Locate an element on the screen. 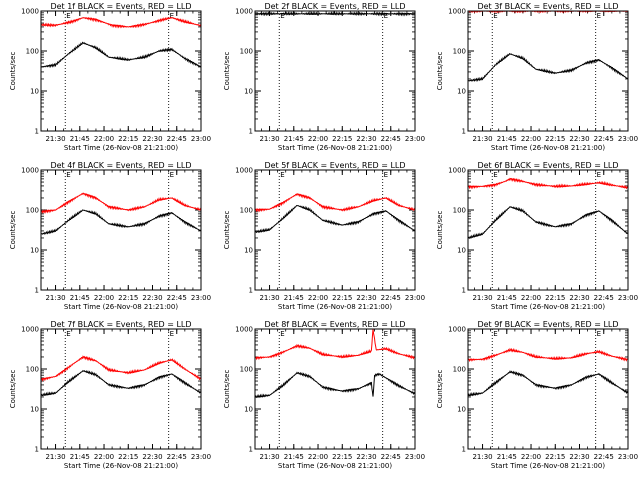  panel-title: Det 3f BLACK = Events, RED = LLD is located at coordinates (547, 6).